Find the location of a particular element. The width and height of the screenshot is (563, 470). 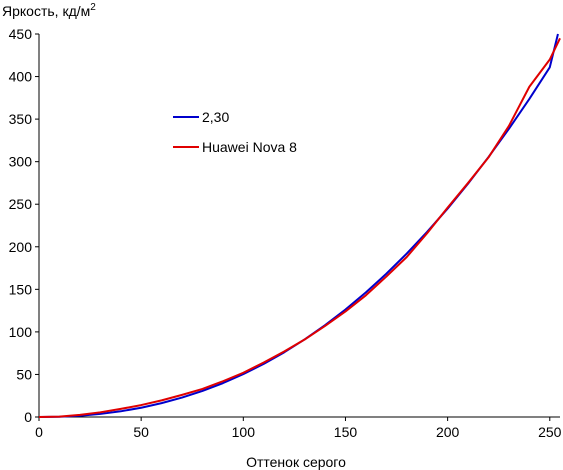

y-tick-label: 250 is located at coordinates (21, 204).